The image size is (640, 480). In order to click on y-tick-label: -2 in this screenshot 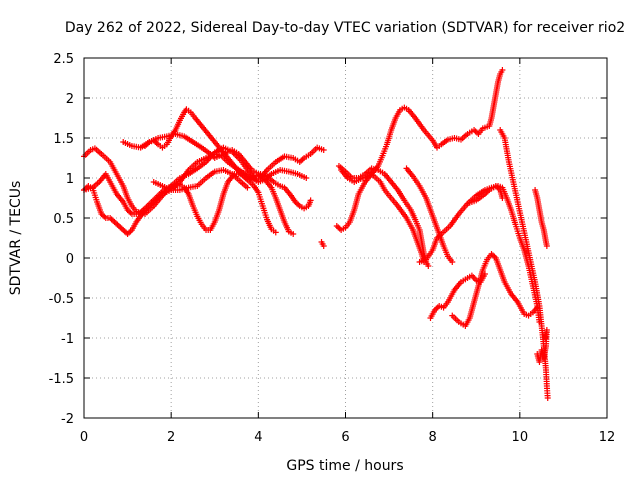, I will do `click(67, 419)`.